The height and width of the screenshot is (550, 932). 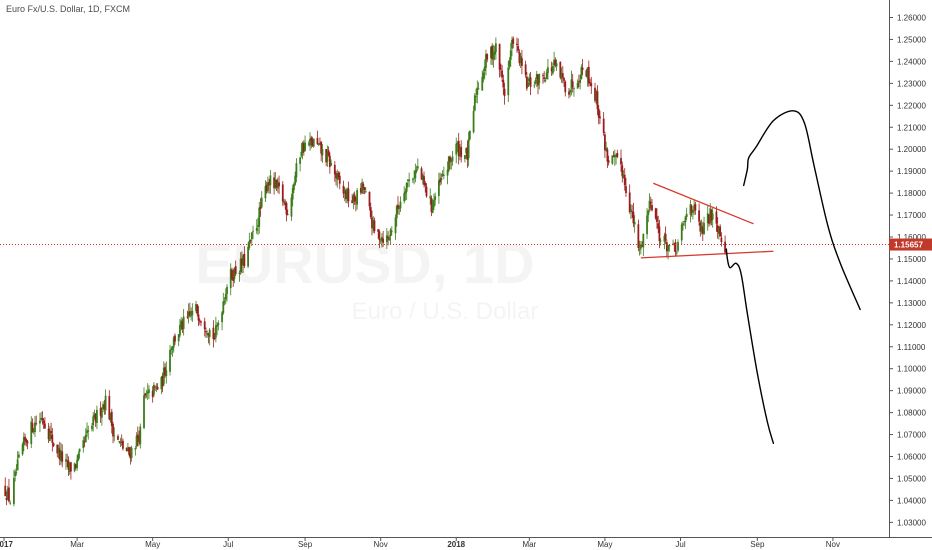 I want to click on y-tick-label: 1.21000, so click(x=911, y=127).